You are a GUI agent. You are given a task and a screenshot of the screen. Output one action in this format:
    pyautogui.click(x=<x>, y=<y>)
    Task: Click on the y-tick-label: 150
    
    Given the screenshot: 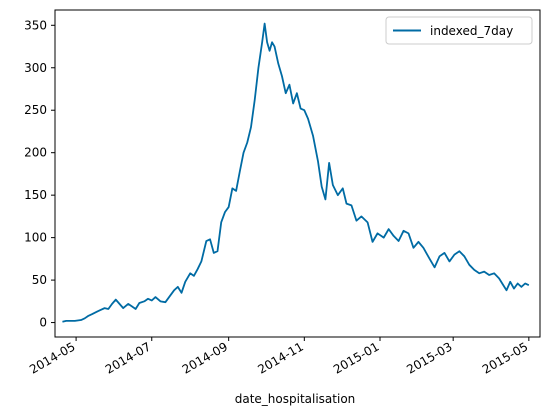 What is the action you would take?
    pyautogui.click(x=35, y=195)
    